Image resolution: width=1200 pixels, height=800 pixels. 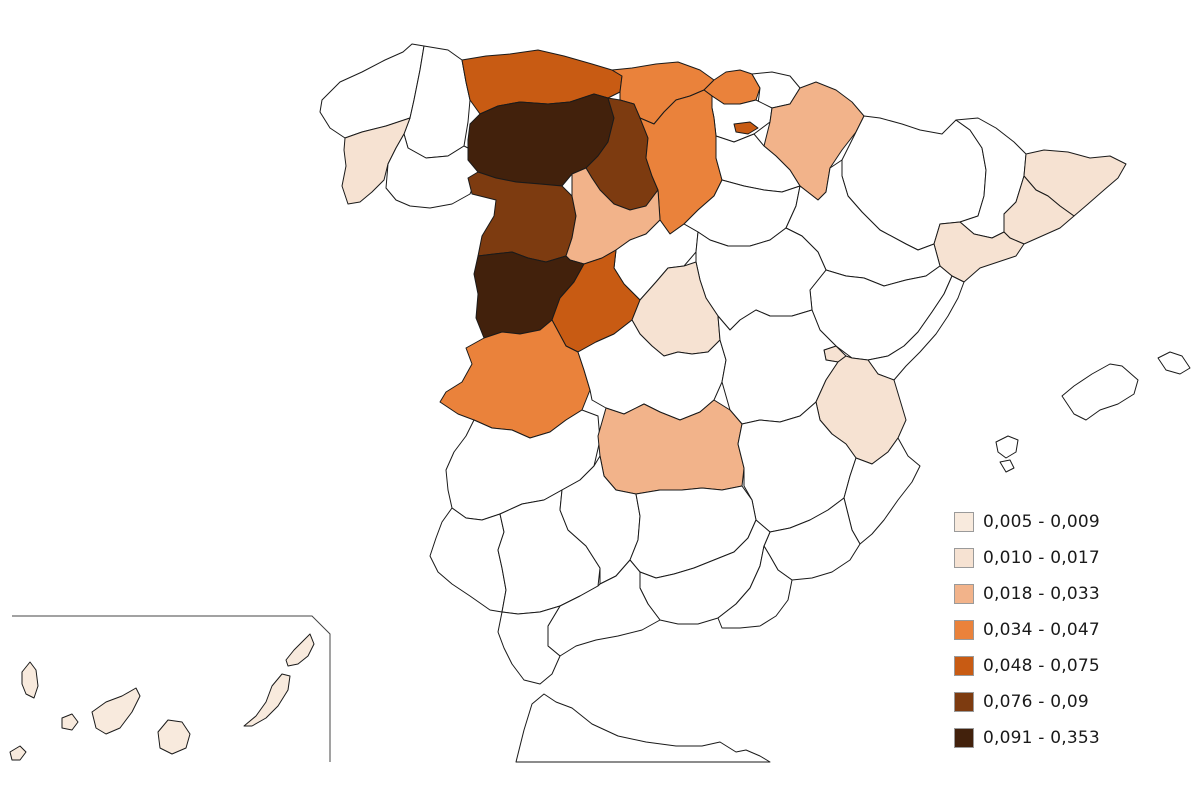 I want to click on island-lanzarote, so click(x=300, y=650).